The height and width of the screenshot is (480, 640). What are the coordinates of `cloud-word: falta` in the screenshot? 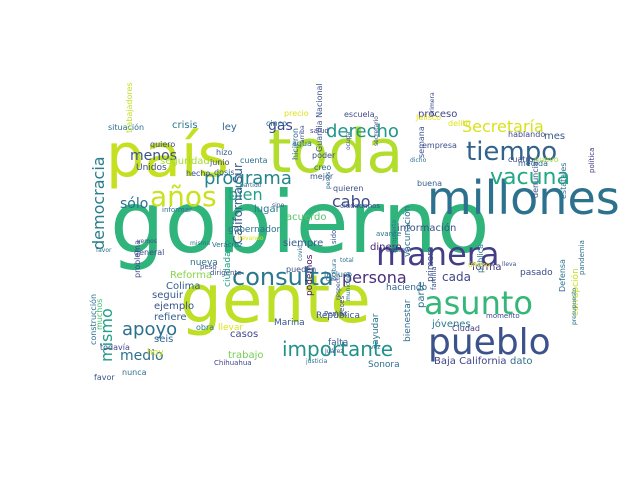 It's located at (338, 343).